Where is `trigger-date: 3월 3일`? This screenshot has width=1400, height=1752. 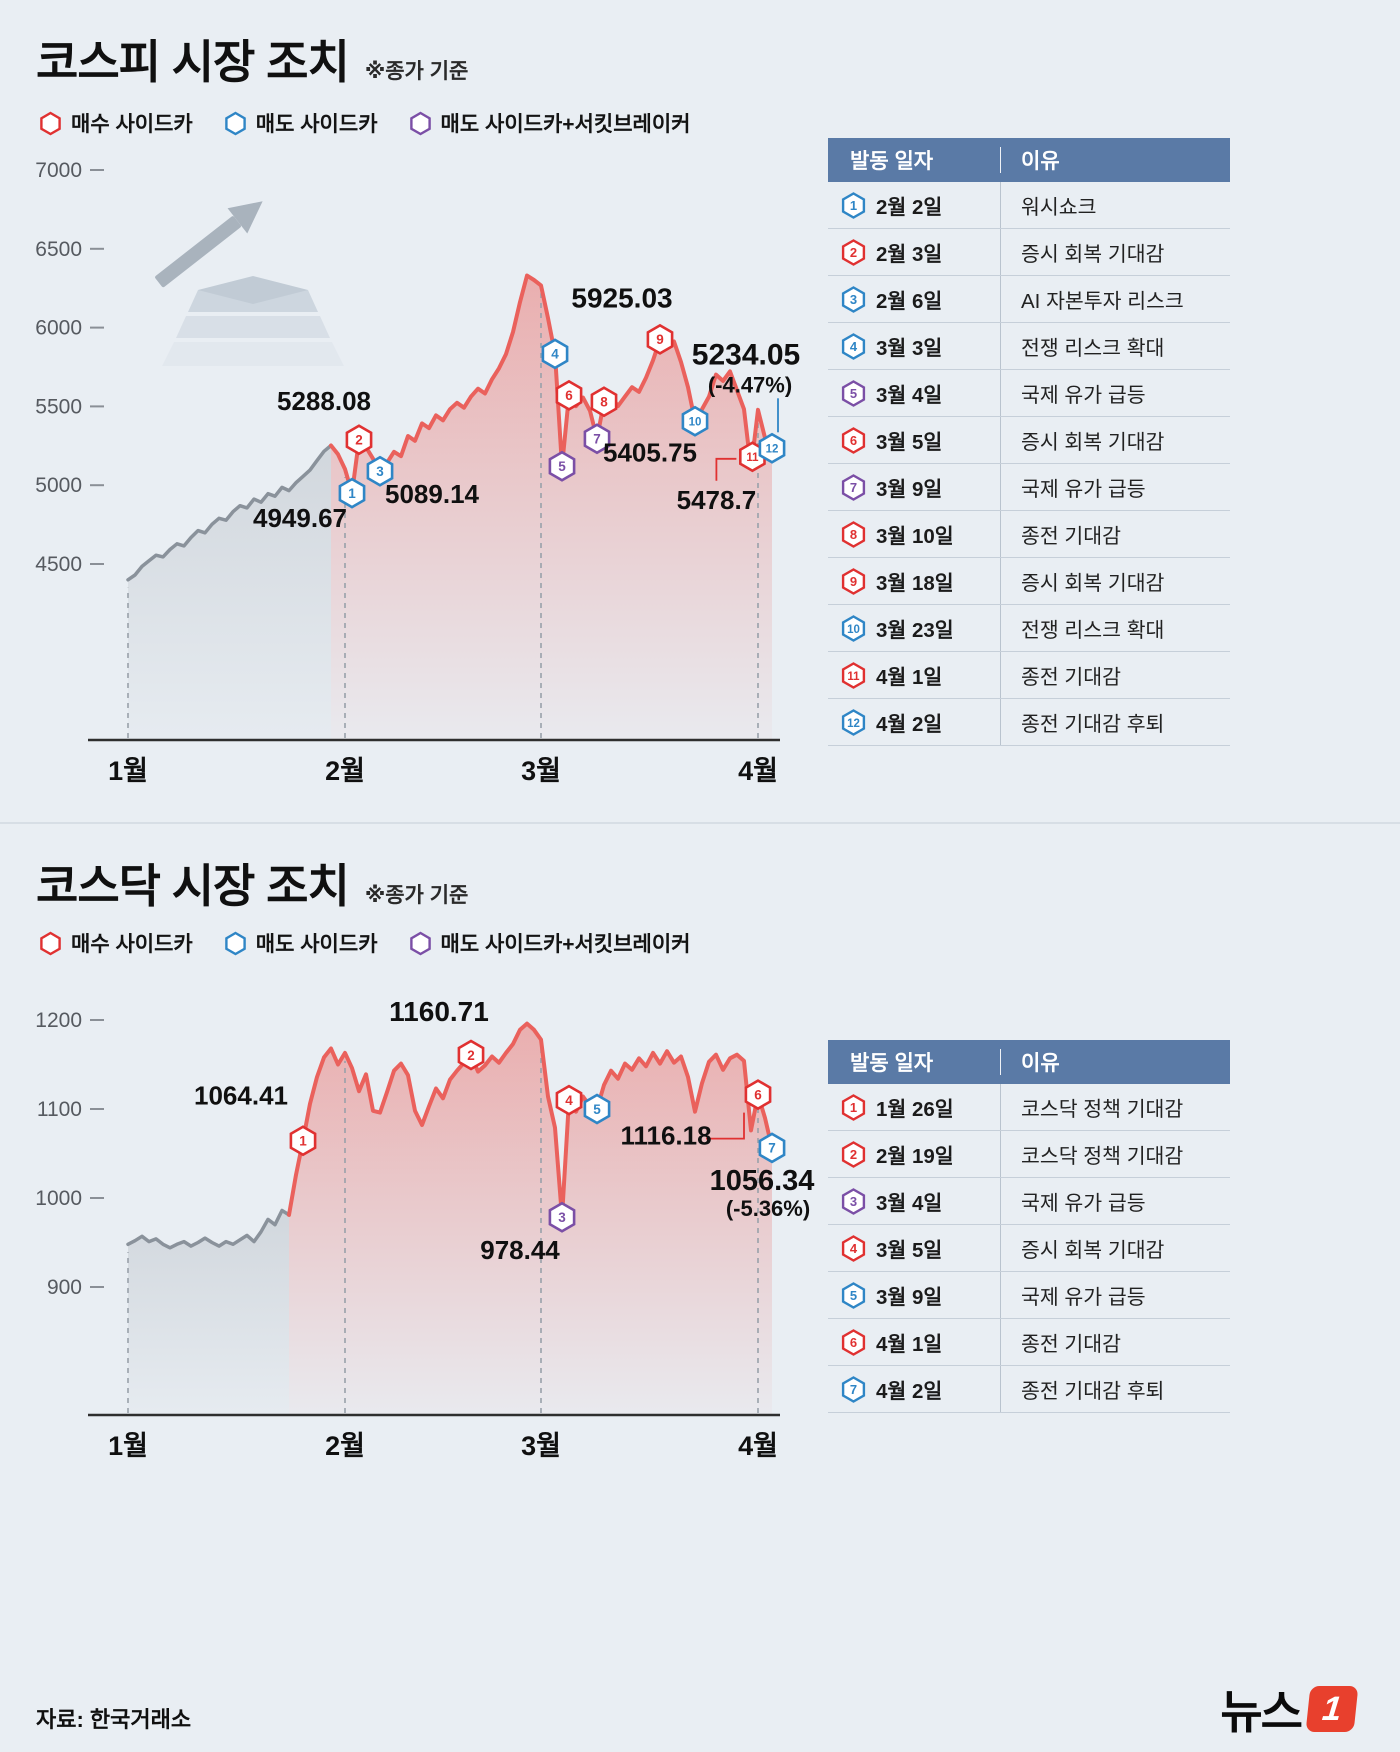
trigger-date: 3월 3일 is located at coordinates (909, 348).